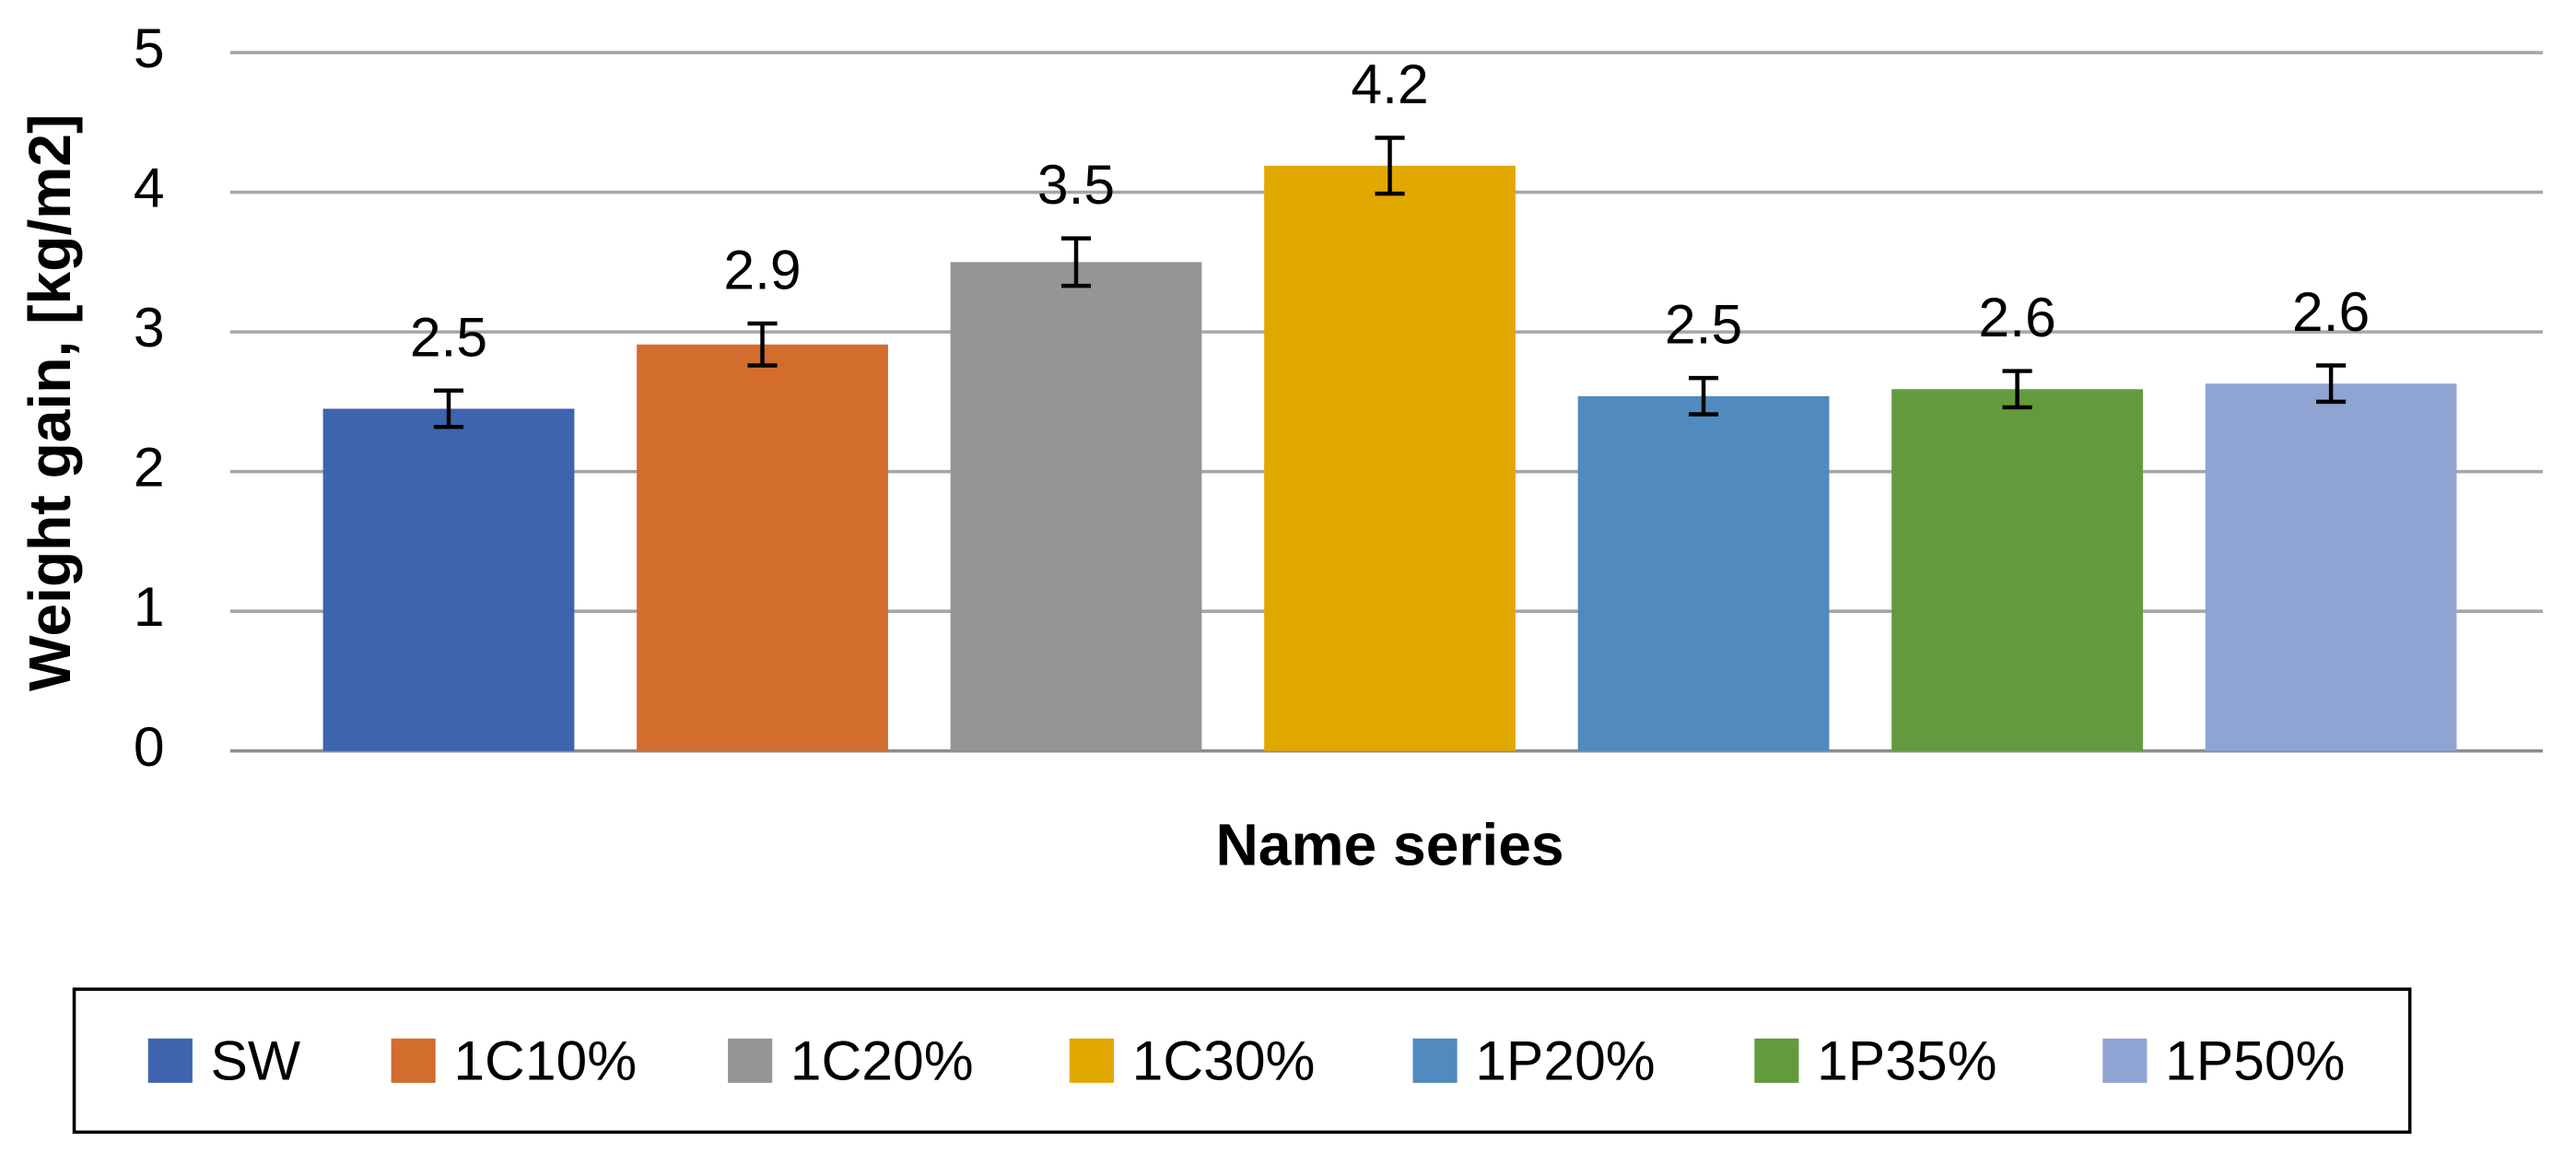 This screenshot has width=2576, height=1165. I want to click on y-tick-label: 2, so click(149, 467).